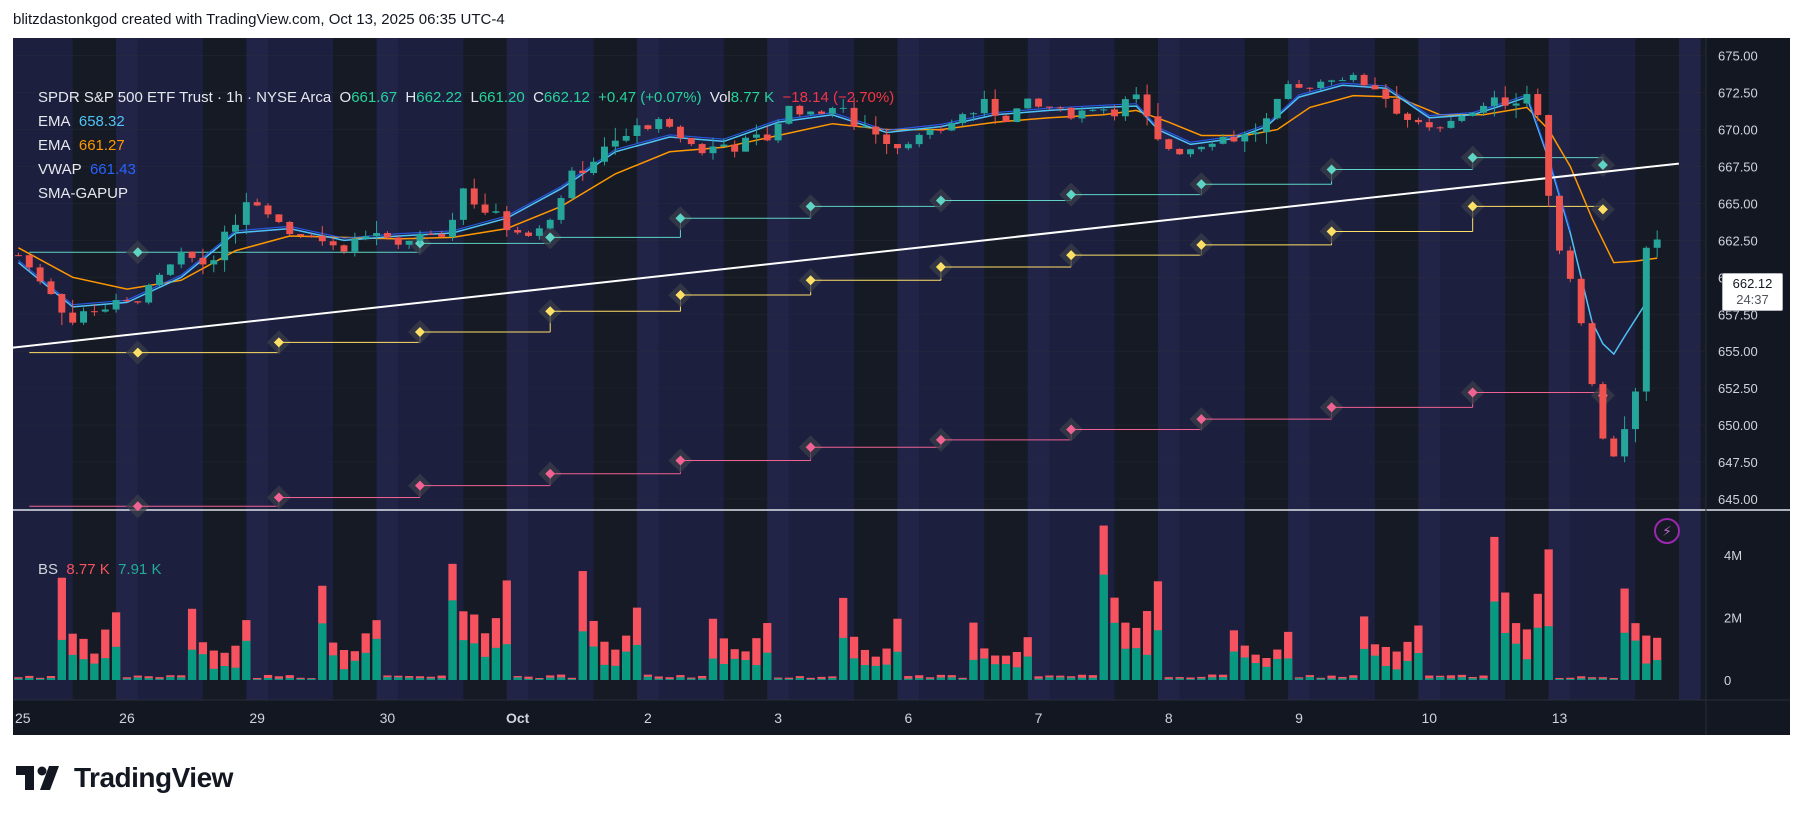 The image size is (1803, 821). I want to click on legend-vwap: VWAP 661.43, so click(466, 170).